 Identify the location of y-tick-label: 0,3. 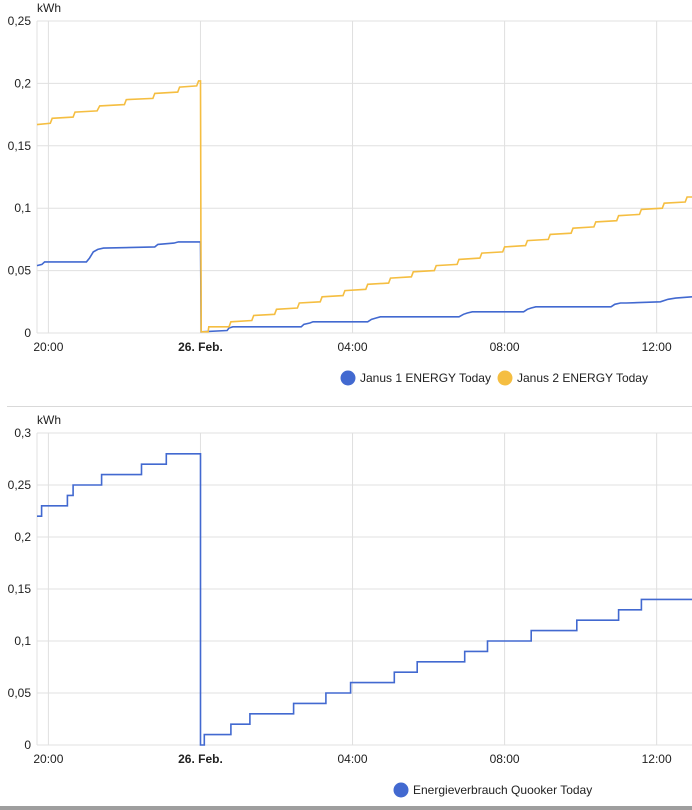
(22, 433).